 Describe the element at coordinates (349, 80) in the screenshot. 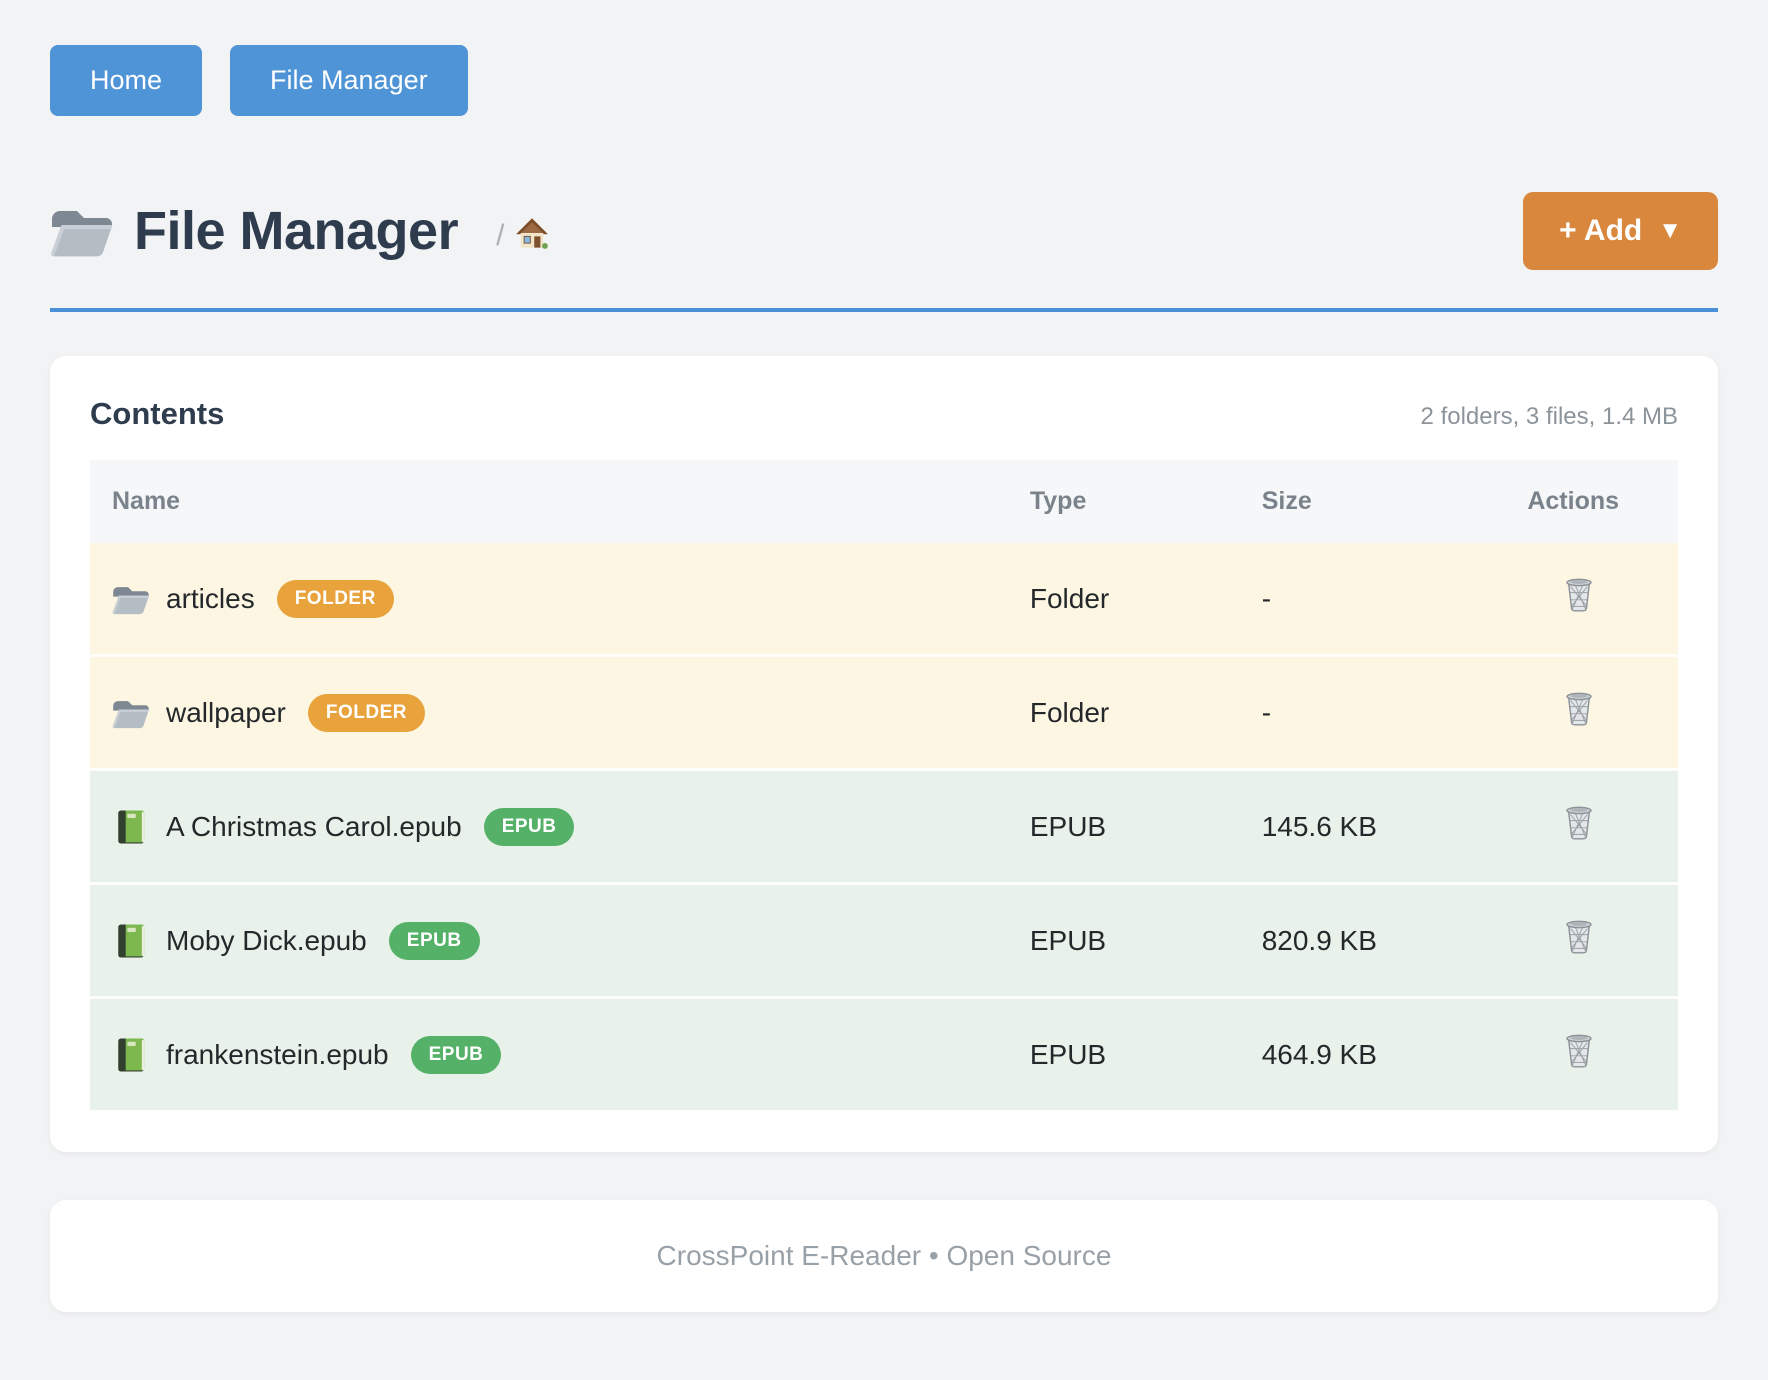

I see `file-manager-nav-button: File Manager` at that location.